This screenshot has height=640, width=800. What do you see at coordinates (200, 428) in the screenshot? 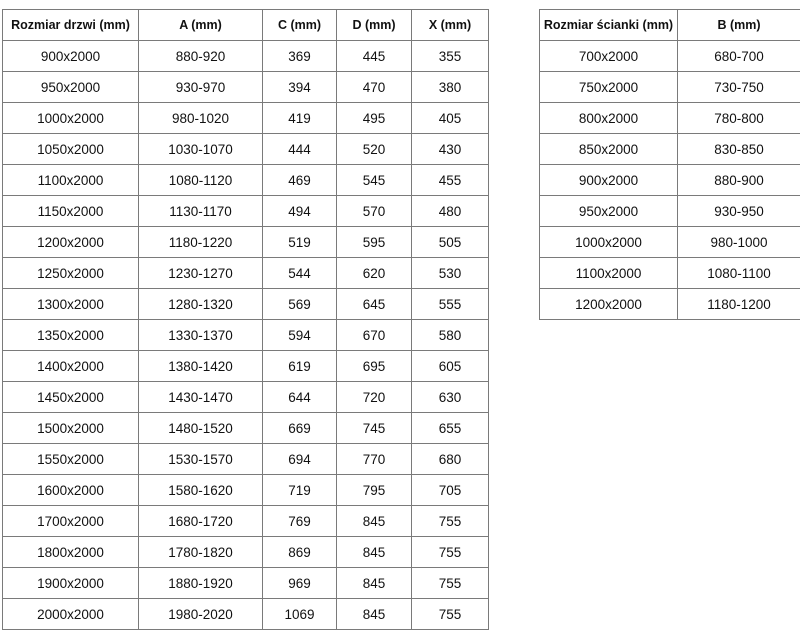
I see `table-cell: 1480-1520` at bounding box center [200, 428].